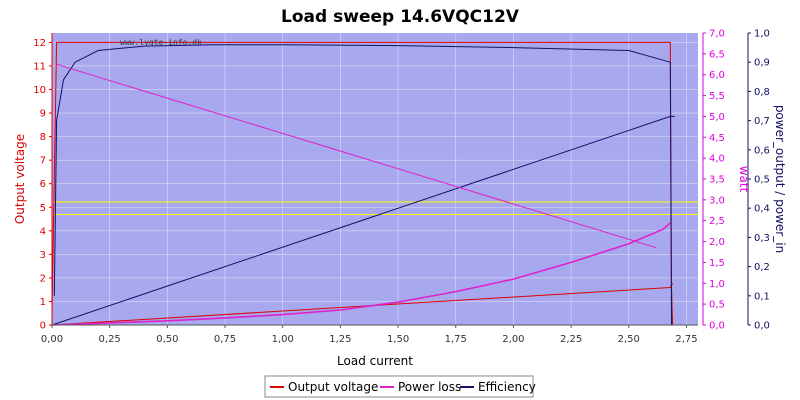 The width and height of the screenshot is (800, 400). I want to click on y-mid-tick-label-4: 2,0, so click(717, 242).